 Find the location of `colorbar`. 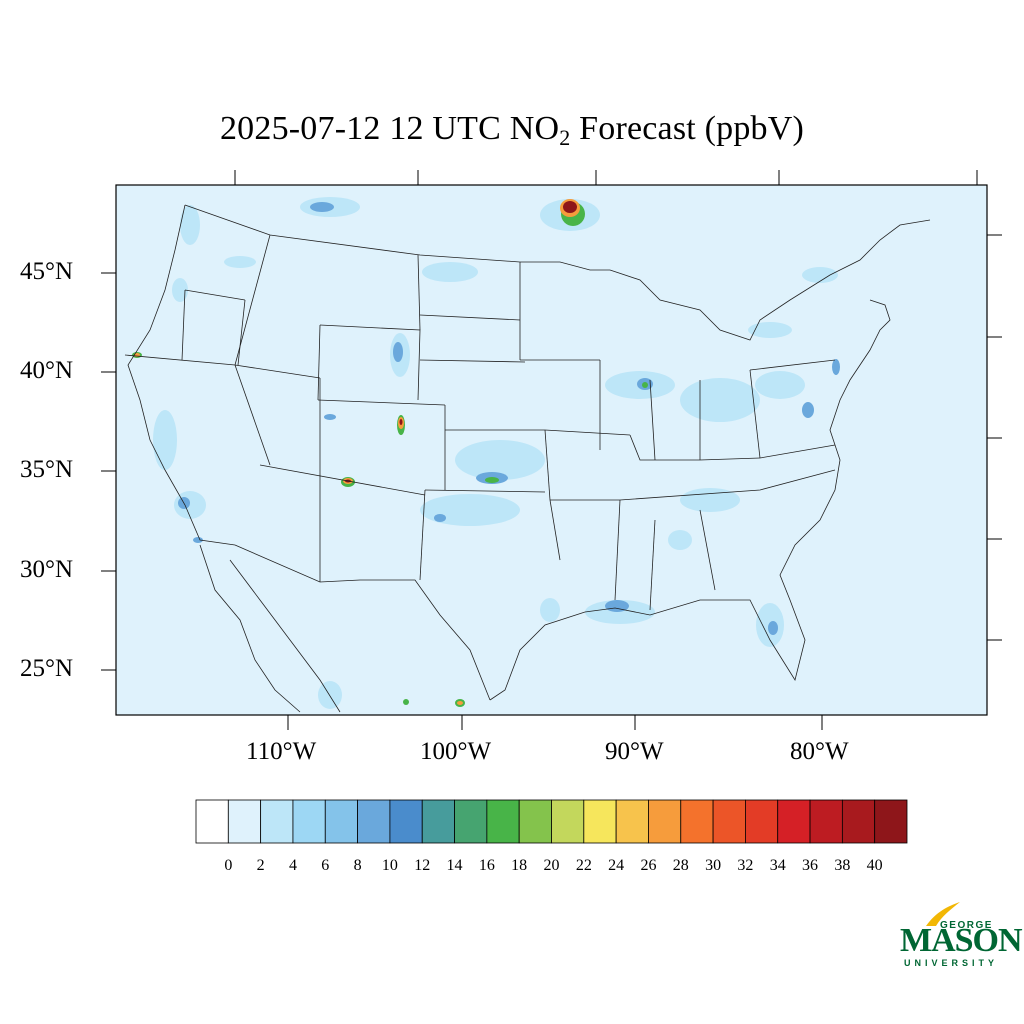

colorbar is located at coordinates (551, 821).